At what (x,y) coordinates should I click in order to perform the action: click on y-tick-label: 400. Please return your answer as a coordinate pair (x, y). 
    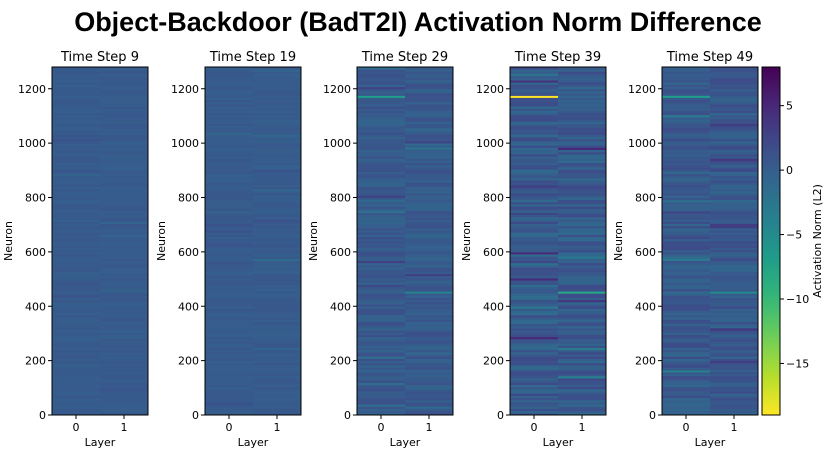
    Looking at the image, I should click on (493, 306).